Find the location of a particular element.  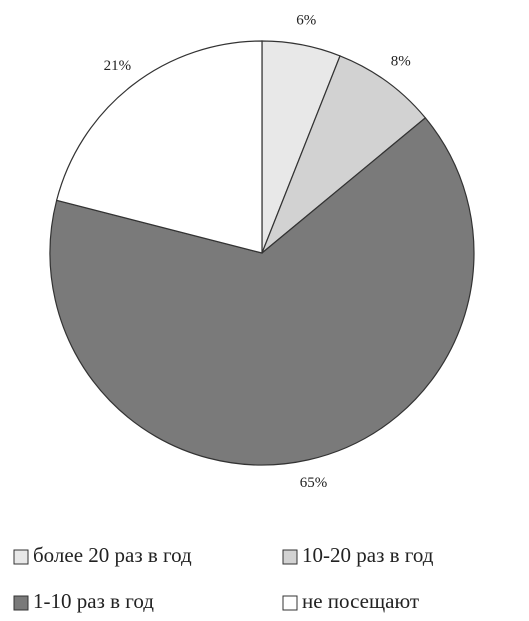

legend-label: 10-20 раз в год is located at coordinates (368, 555).